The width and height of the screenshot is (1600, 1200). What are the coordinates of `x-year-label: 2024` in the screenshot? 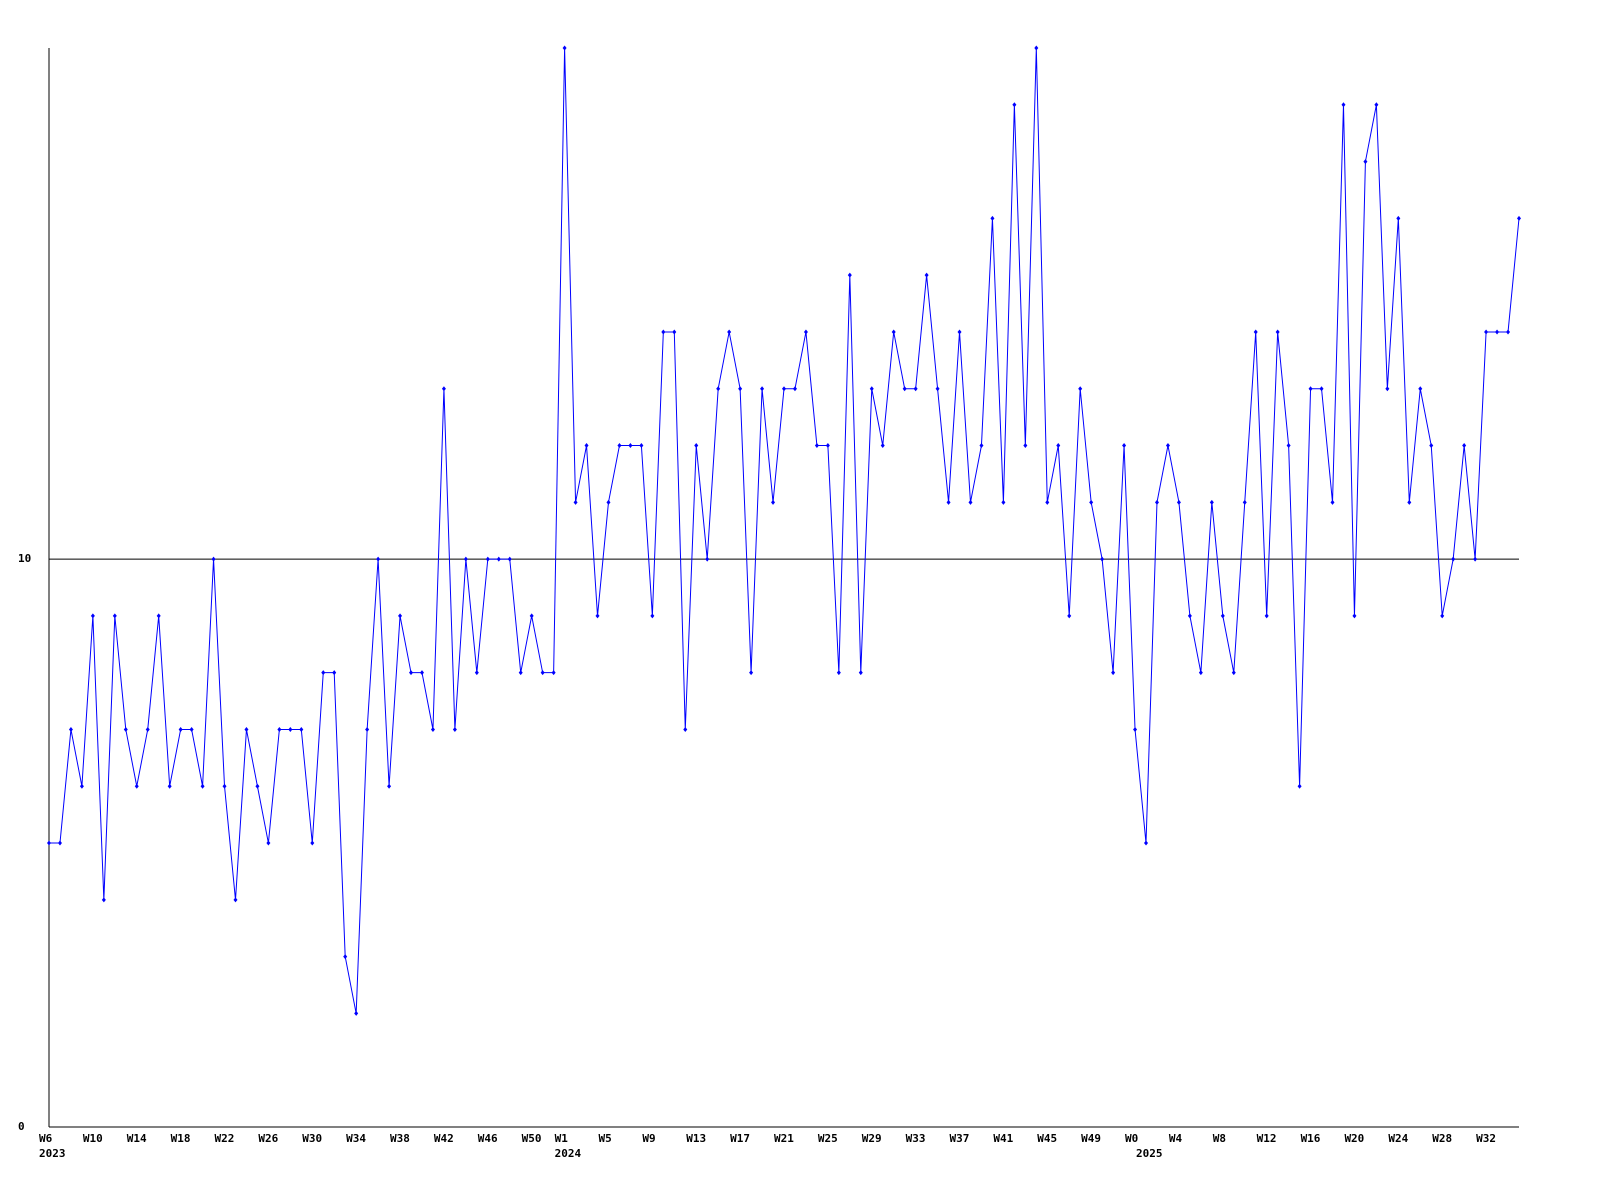 It's located at (568, 1153).